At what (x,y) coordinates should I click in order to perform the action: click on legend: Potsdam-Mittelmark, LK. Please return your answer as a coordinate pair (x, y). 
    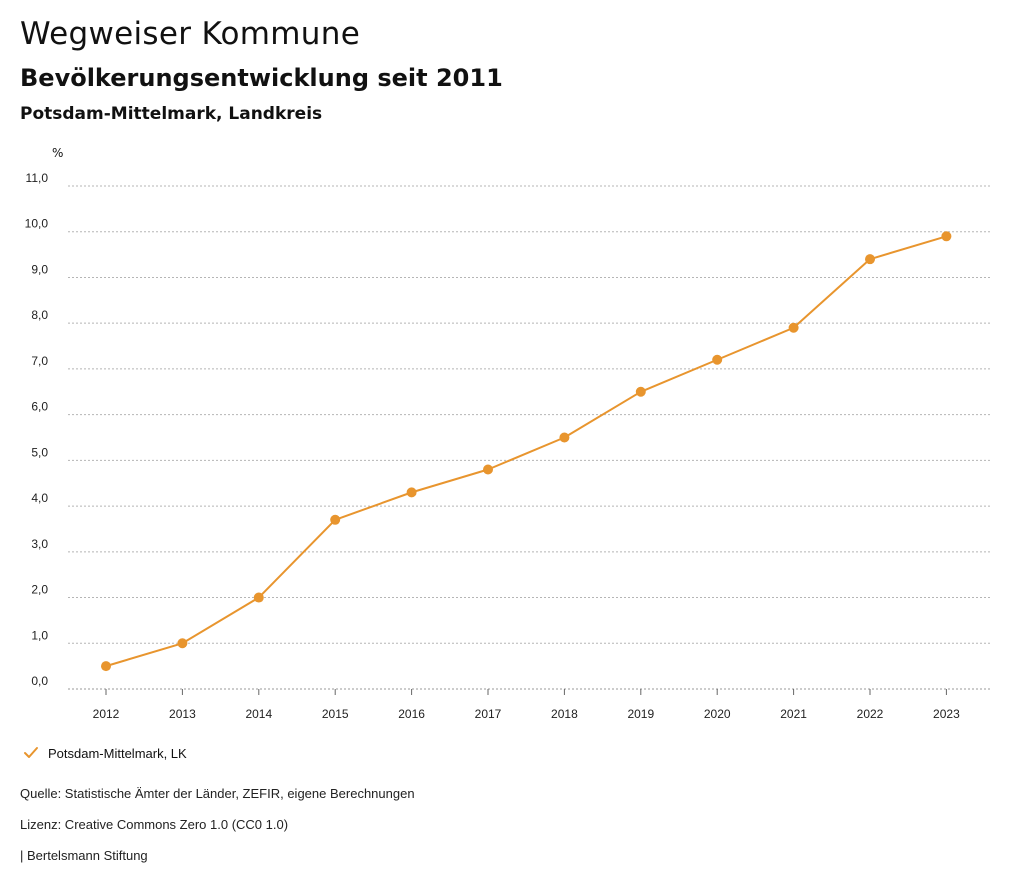
    Looking at the image, I should click on (104, 753).